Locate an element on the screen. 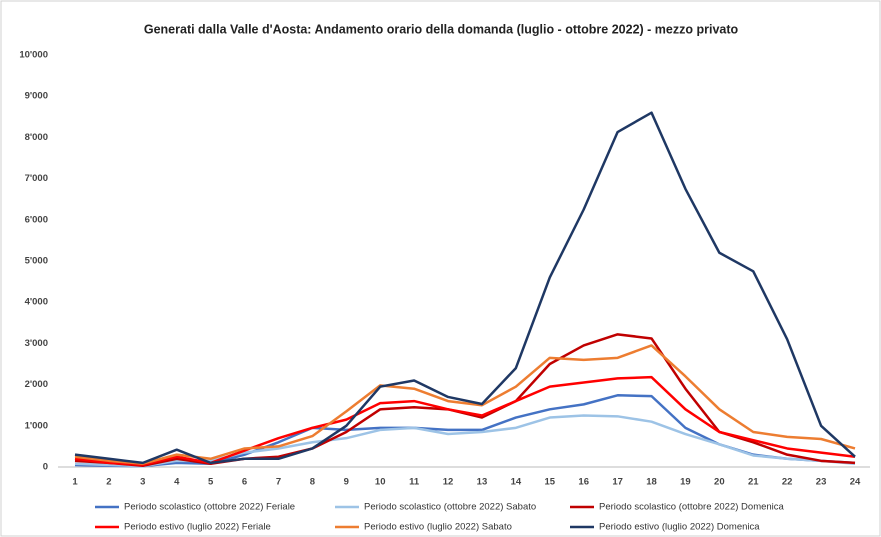  y-tick-label: 3'000 is located at coordinates (36, 343).